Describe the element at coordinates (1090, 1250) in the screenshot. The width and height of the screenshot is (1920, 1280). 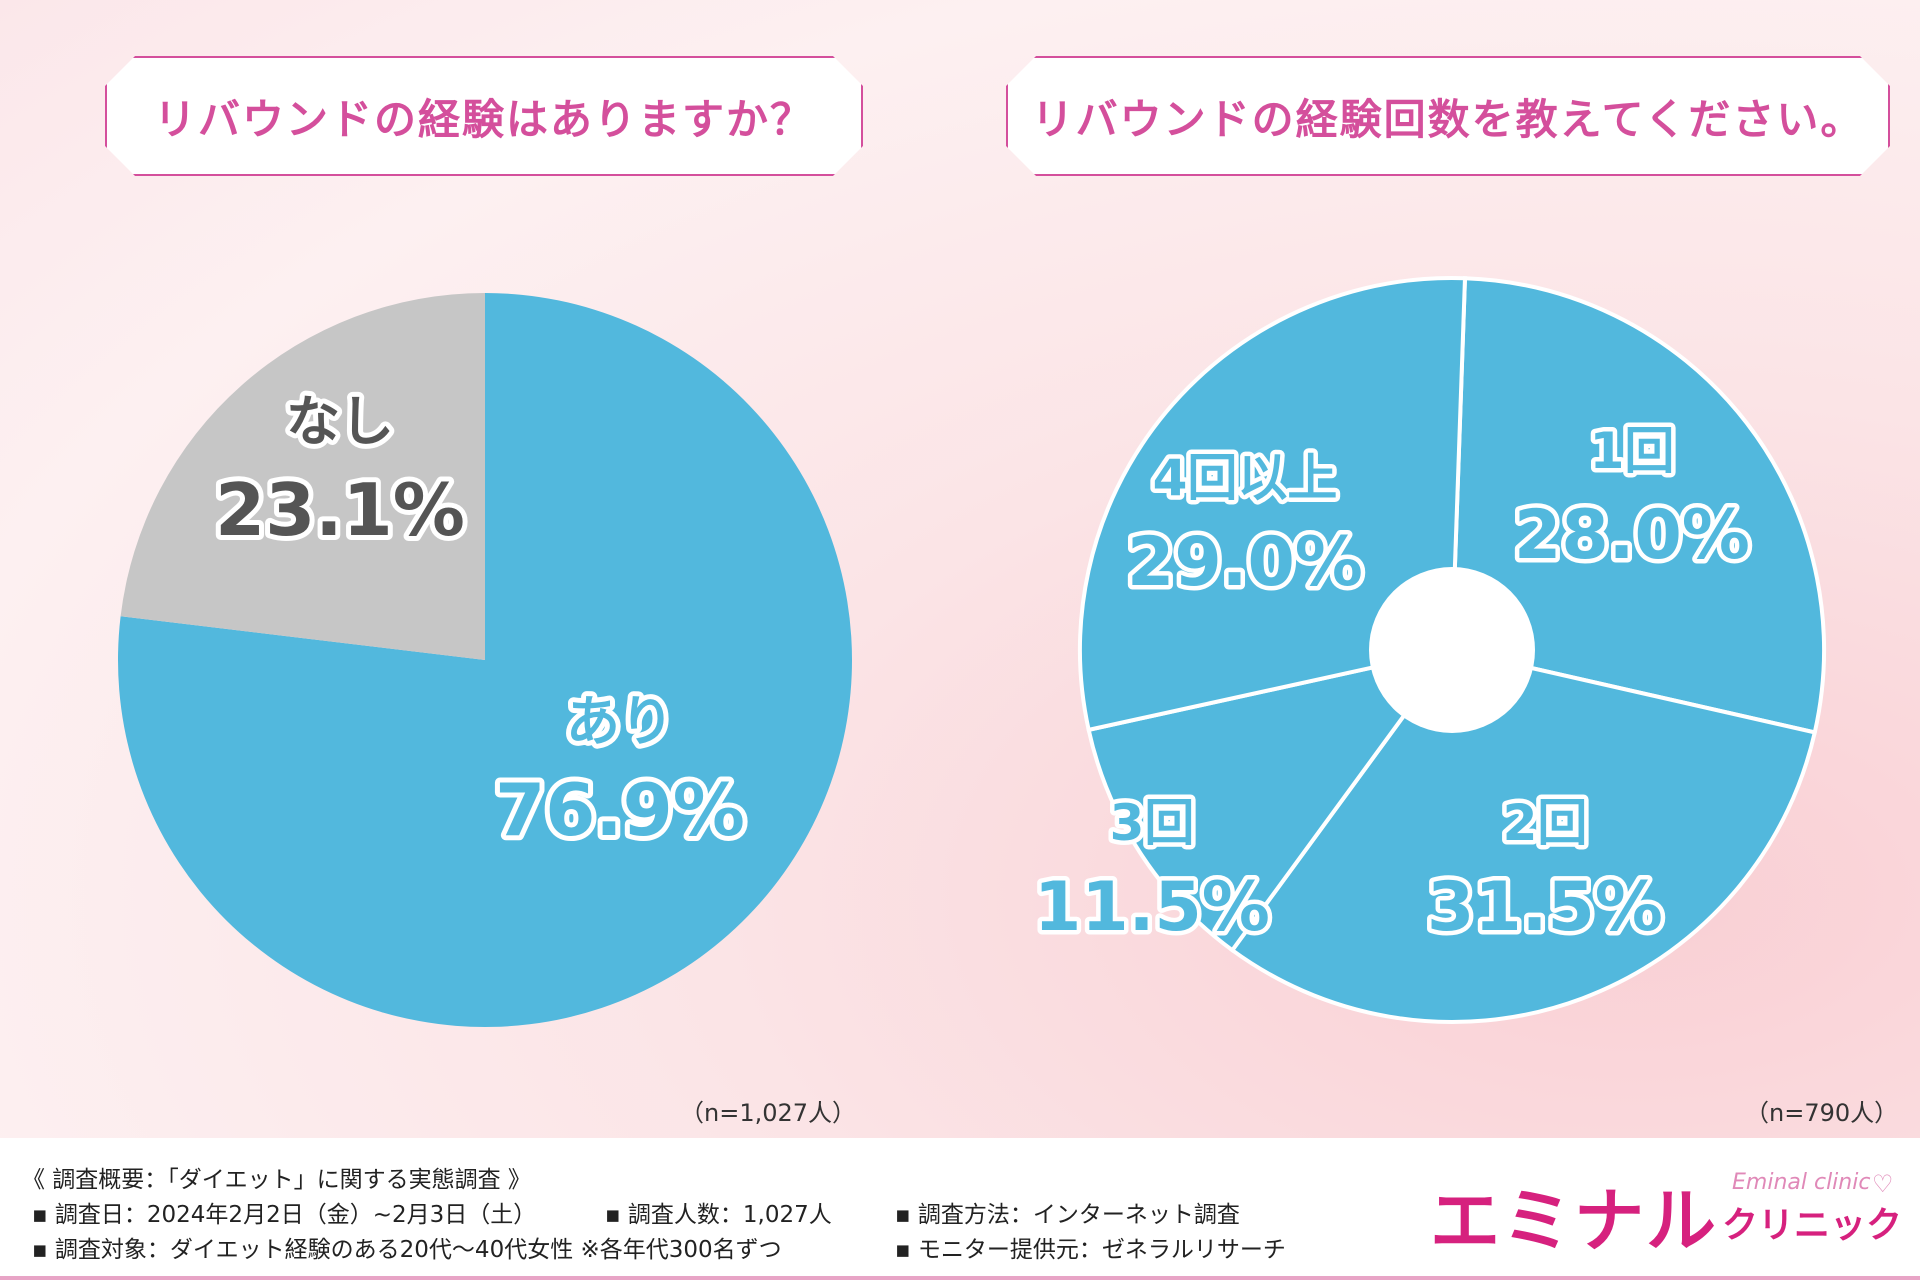
I see `survey-provider: ▪ モニター提供元：ゼネラルリサーチ` at that location.